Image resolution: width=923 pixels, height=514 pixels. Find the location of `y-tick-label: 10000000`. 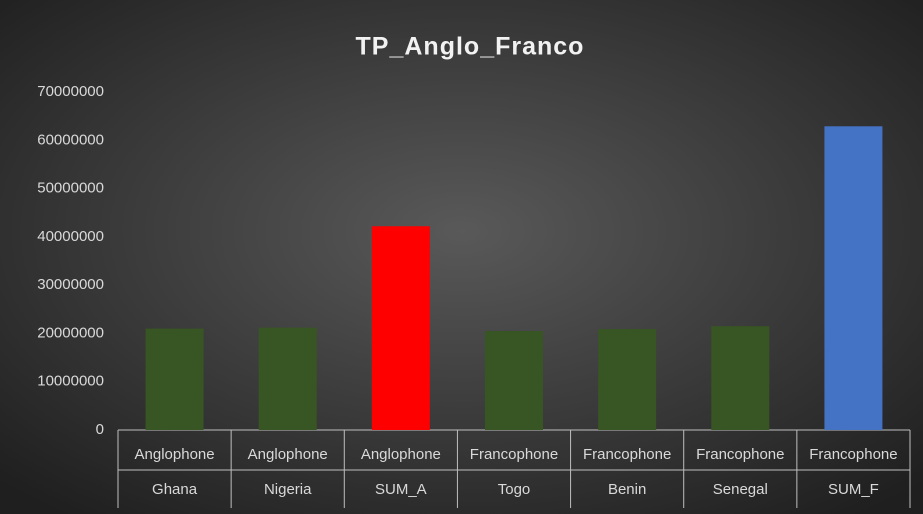

y-tick-label: 10000000 is located at coordinates (70, 381).